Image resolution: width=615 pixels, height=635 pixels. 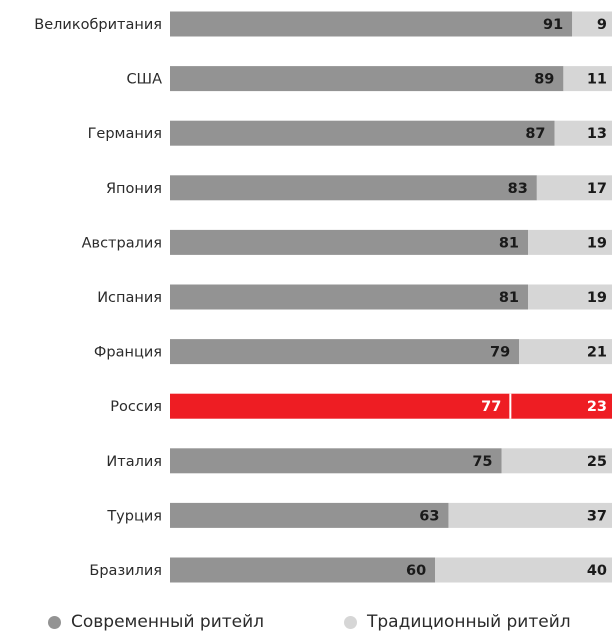 I want to click on bar-row-0: Великобритания 91 9, so click(x=323, y=24).